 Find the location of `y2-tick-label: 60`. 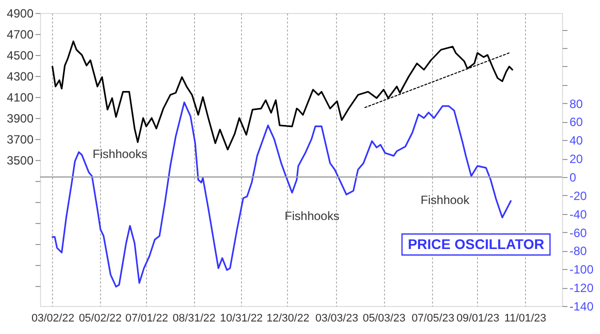

y2-tick-label: 60 is located at coordinates (577, 122).